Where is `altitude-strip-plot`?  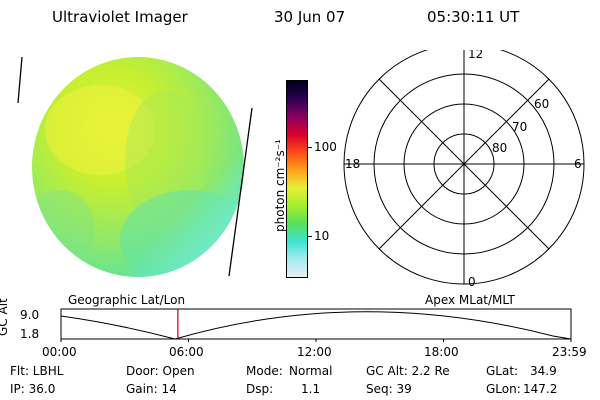
altitude-strip-plot is located at coordinates (316, 325).